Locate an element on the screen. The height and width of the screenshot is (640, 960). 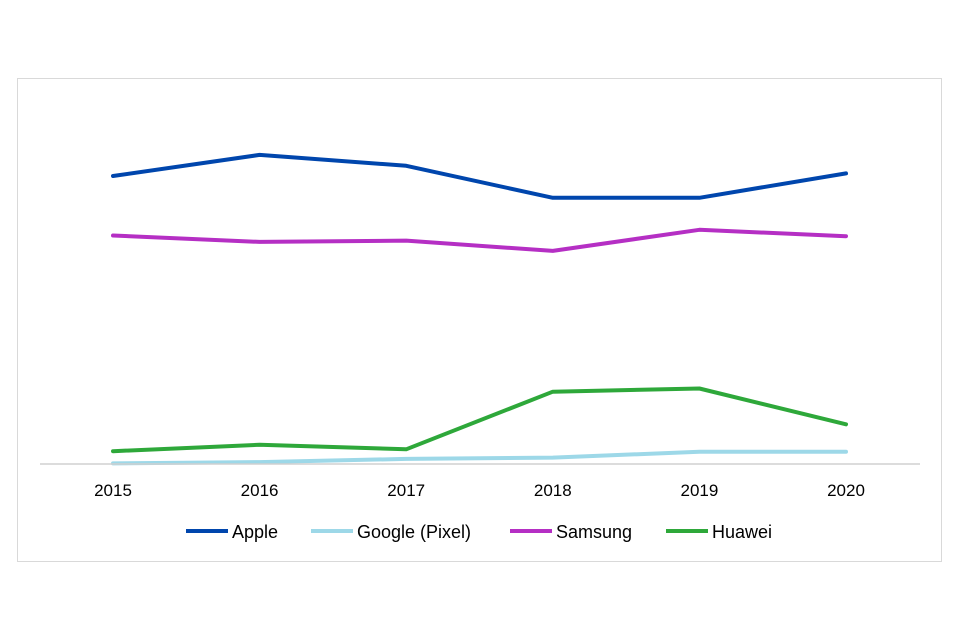
legend-item: Google (Pixel) is located at coordinates (391, 532).